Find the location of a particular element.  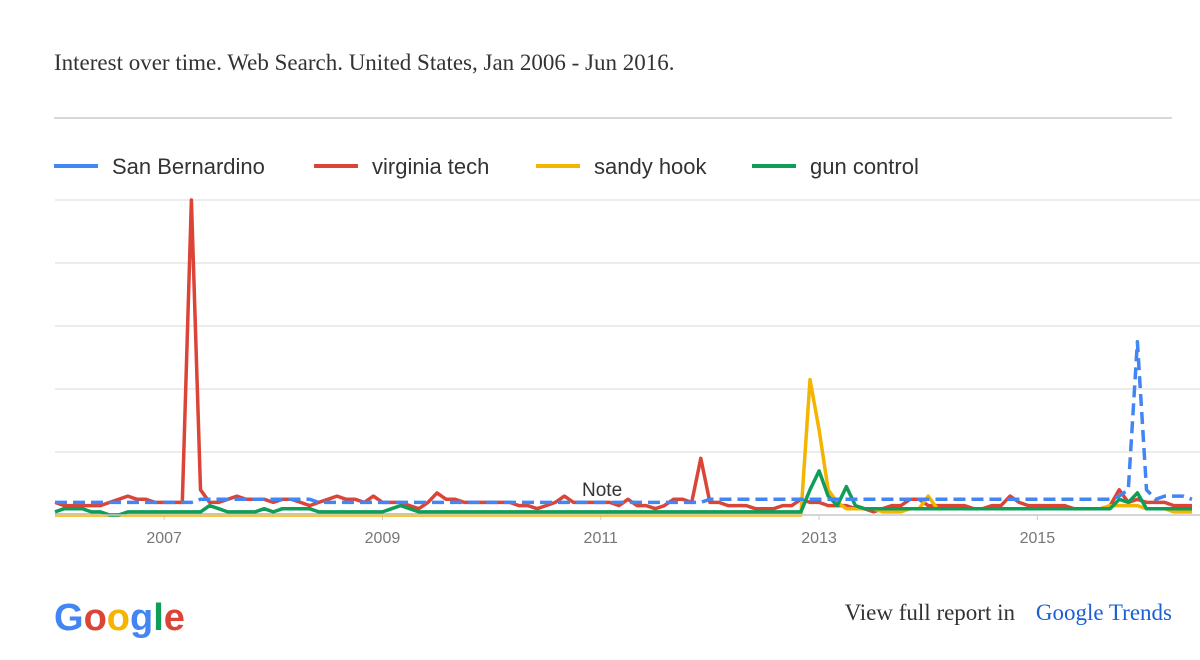

legend-label: sandy hook is located at coordinates (651, 166).